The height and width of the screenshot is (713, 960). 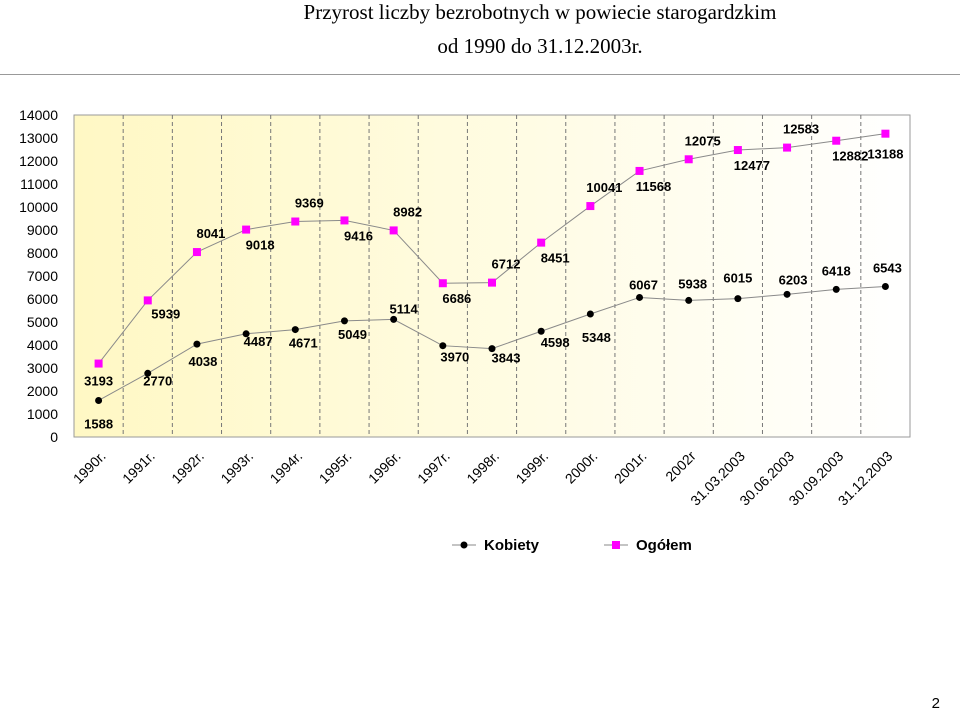 I want to click on y-tick-label: 7000, so click(x=42, y=276).